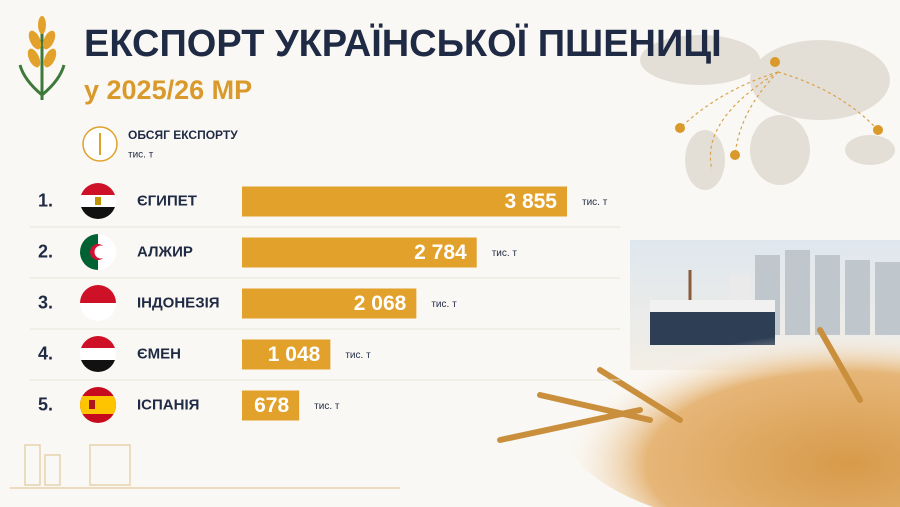 The image size is (900, 507). What do you see at coordinates (45, 353) in the screenshot?
I see `rank-label: 4.` at bounding box center [45, 353].